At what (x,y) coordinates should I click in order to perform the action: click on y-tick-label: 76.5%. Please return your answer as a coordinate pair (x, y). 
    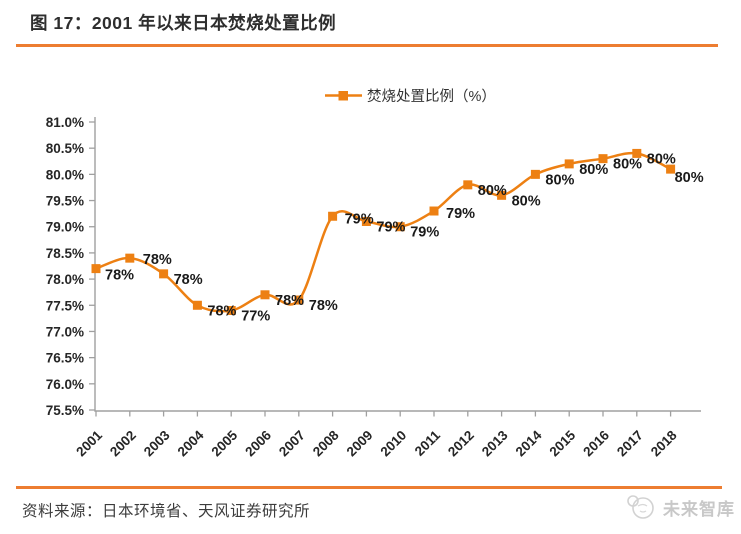
    Looking at the image, I should click on (65, 358).